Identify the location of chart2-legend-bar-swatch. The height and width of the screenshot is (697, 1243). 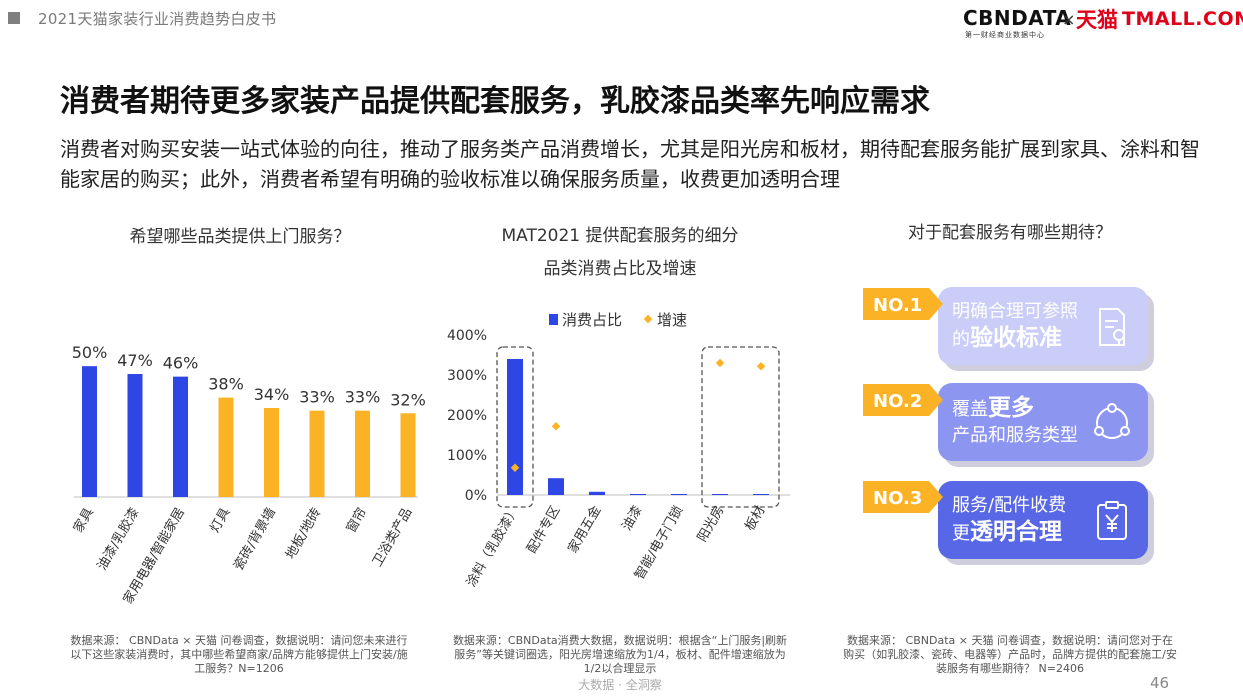
(553, 319).